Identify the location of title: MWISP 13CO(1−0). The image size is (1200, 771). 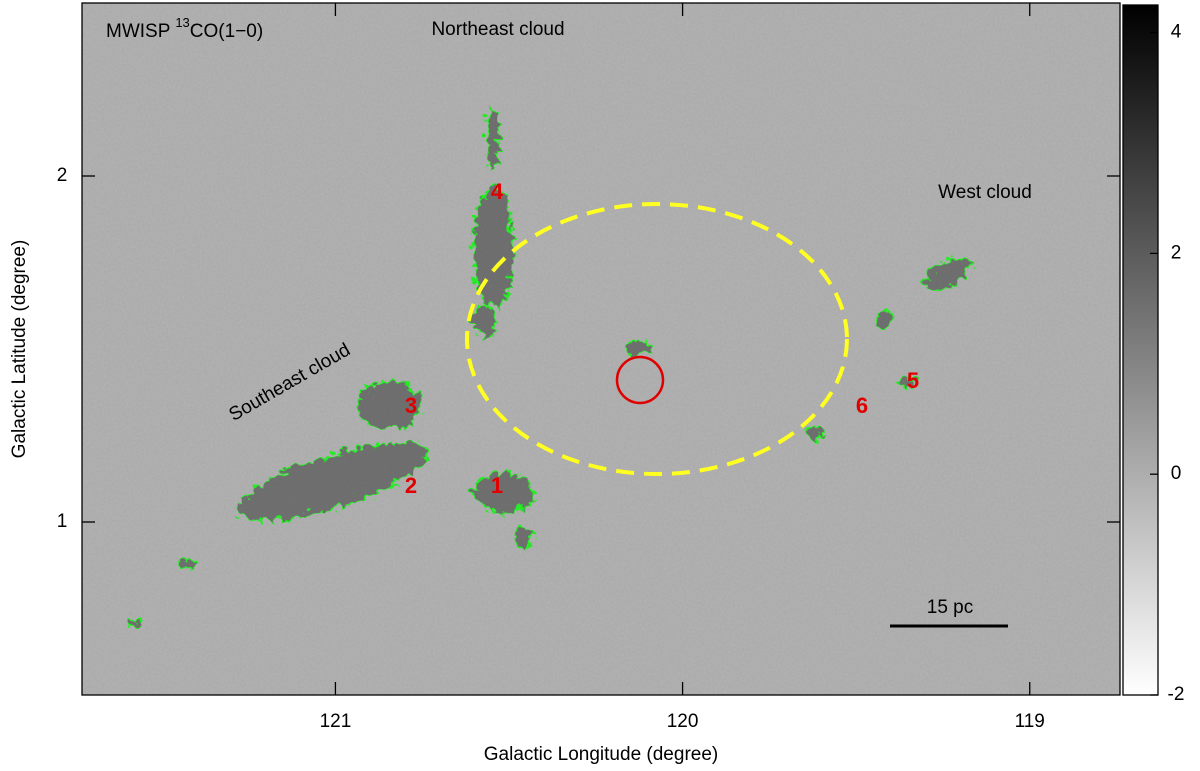
(184, 28).